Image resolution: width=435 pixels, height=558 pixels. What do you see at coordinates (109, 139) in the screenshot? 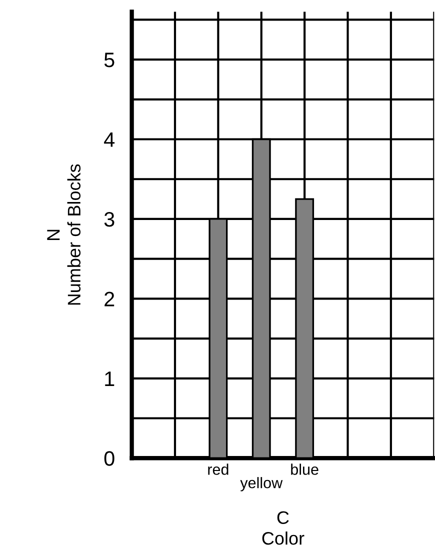
I see `y-tick-label: 4` at bounding box center [109, 139].